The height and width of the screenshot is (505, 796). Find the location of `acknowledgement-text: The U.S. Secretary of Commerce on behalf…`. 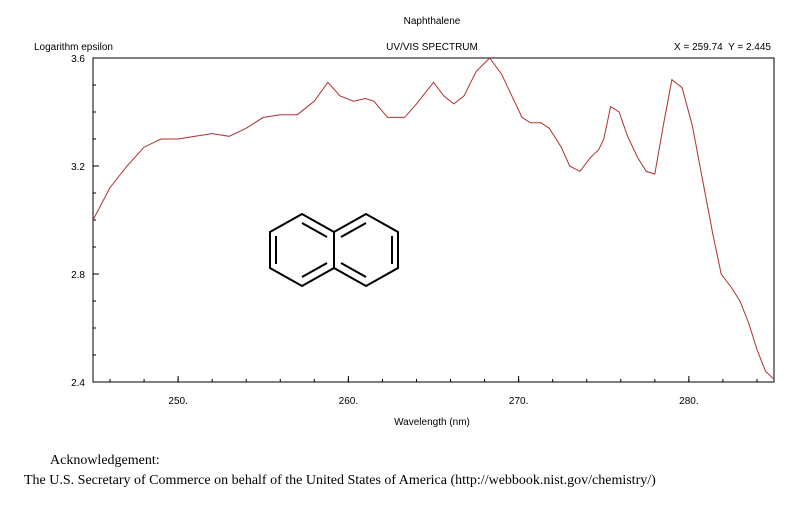

acknowledgement-text: The U.S. Secretary of Commerce on behalf… is located at coordinates (340, 480).